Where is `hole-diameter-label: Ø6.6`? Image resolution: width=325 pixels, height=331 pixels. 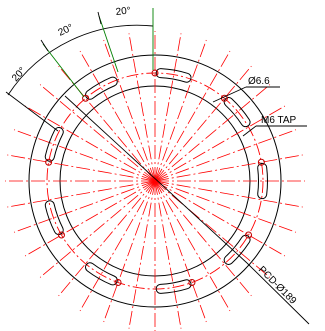
hole-diameter-label: Ø6.6 is located at coordinates (259, 81).